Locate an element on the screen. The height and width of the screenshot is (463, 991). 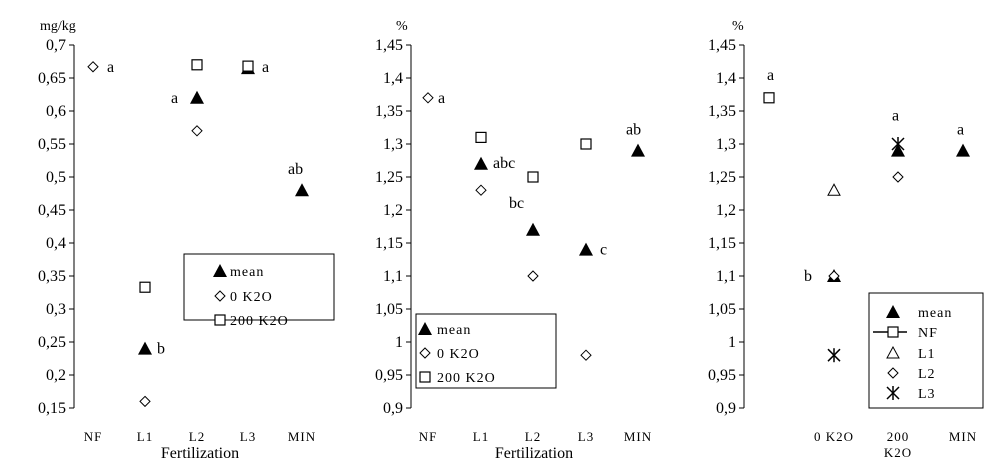
y-tick-label: 0,2 is located at coordinates (56, 375).